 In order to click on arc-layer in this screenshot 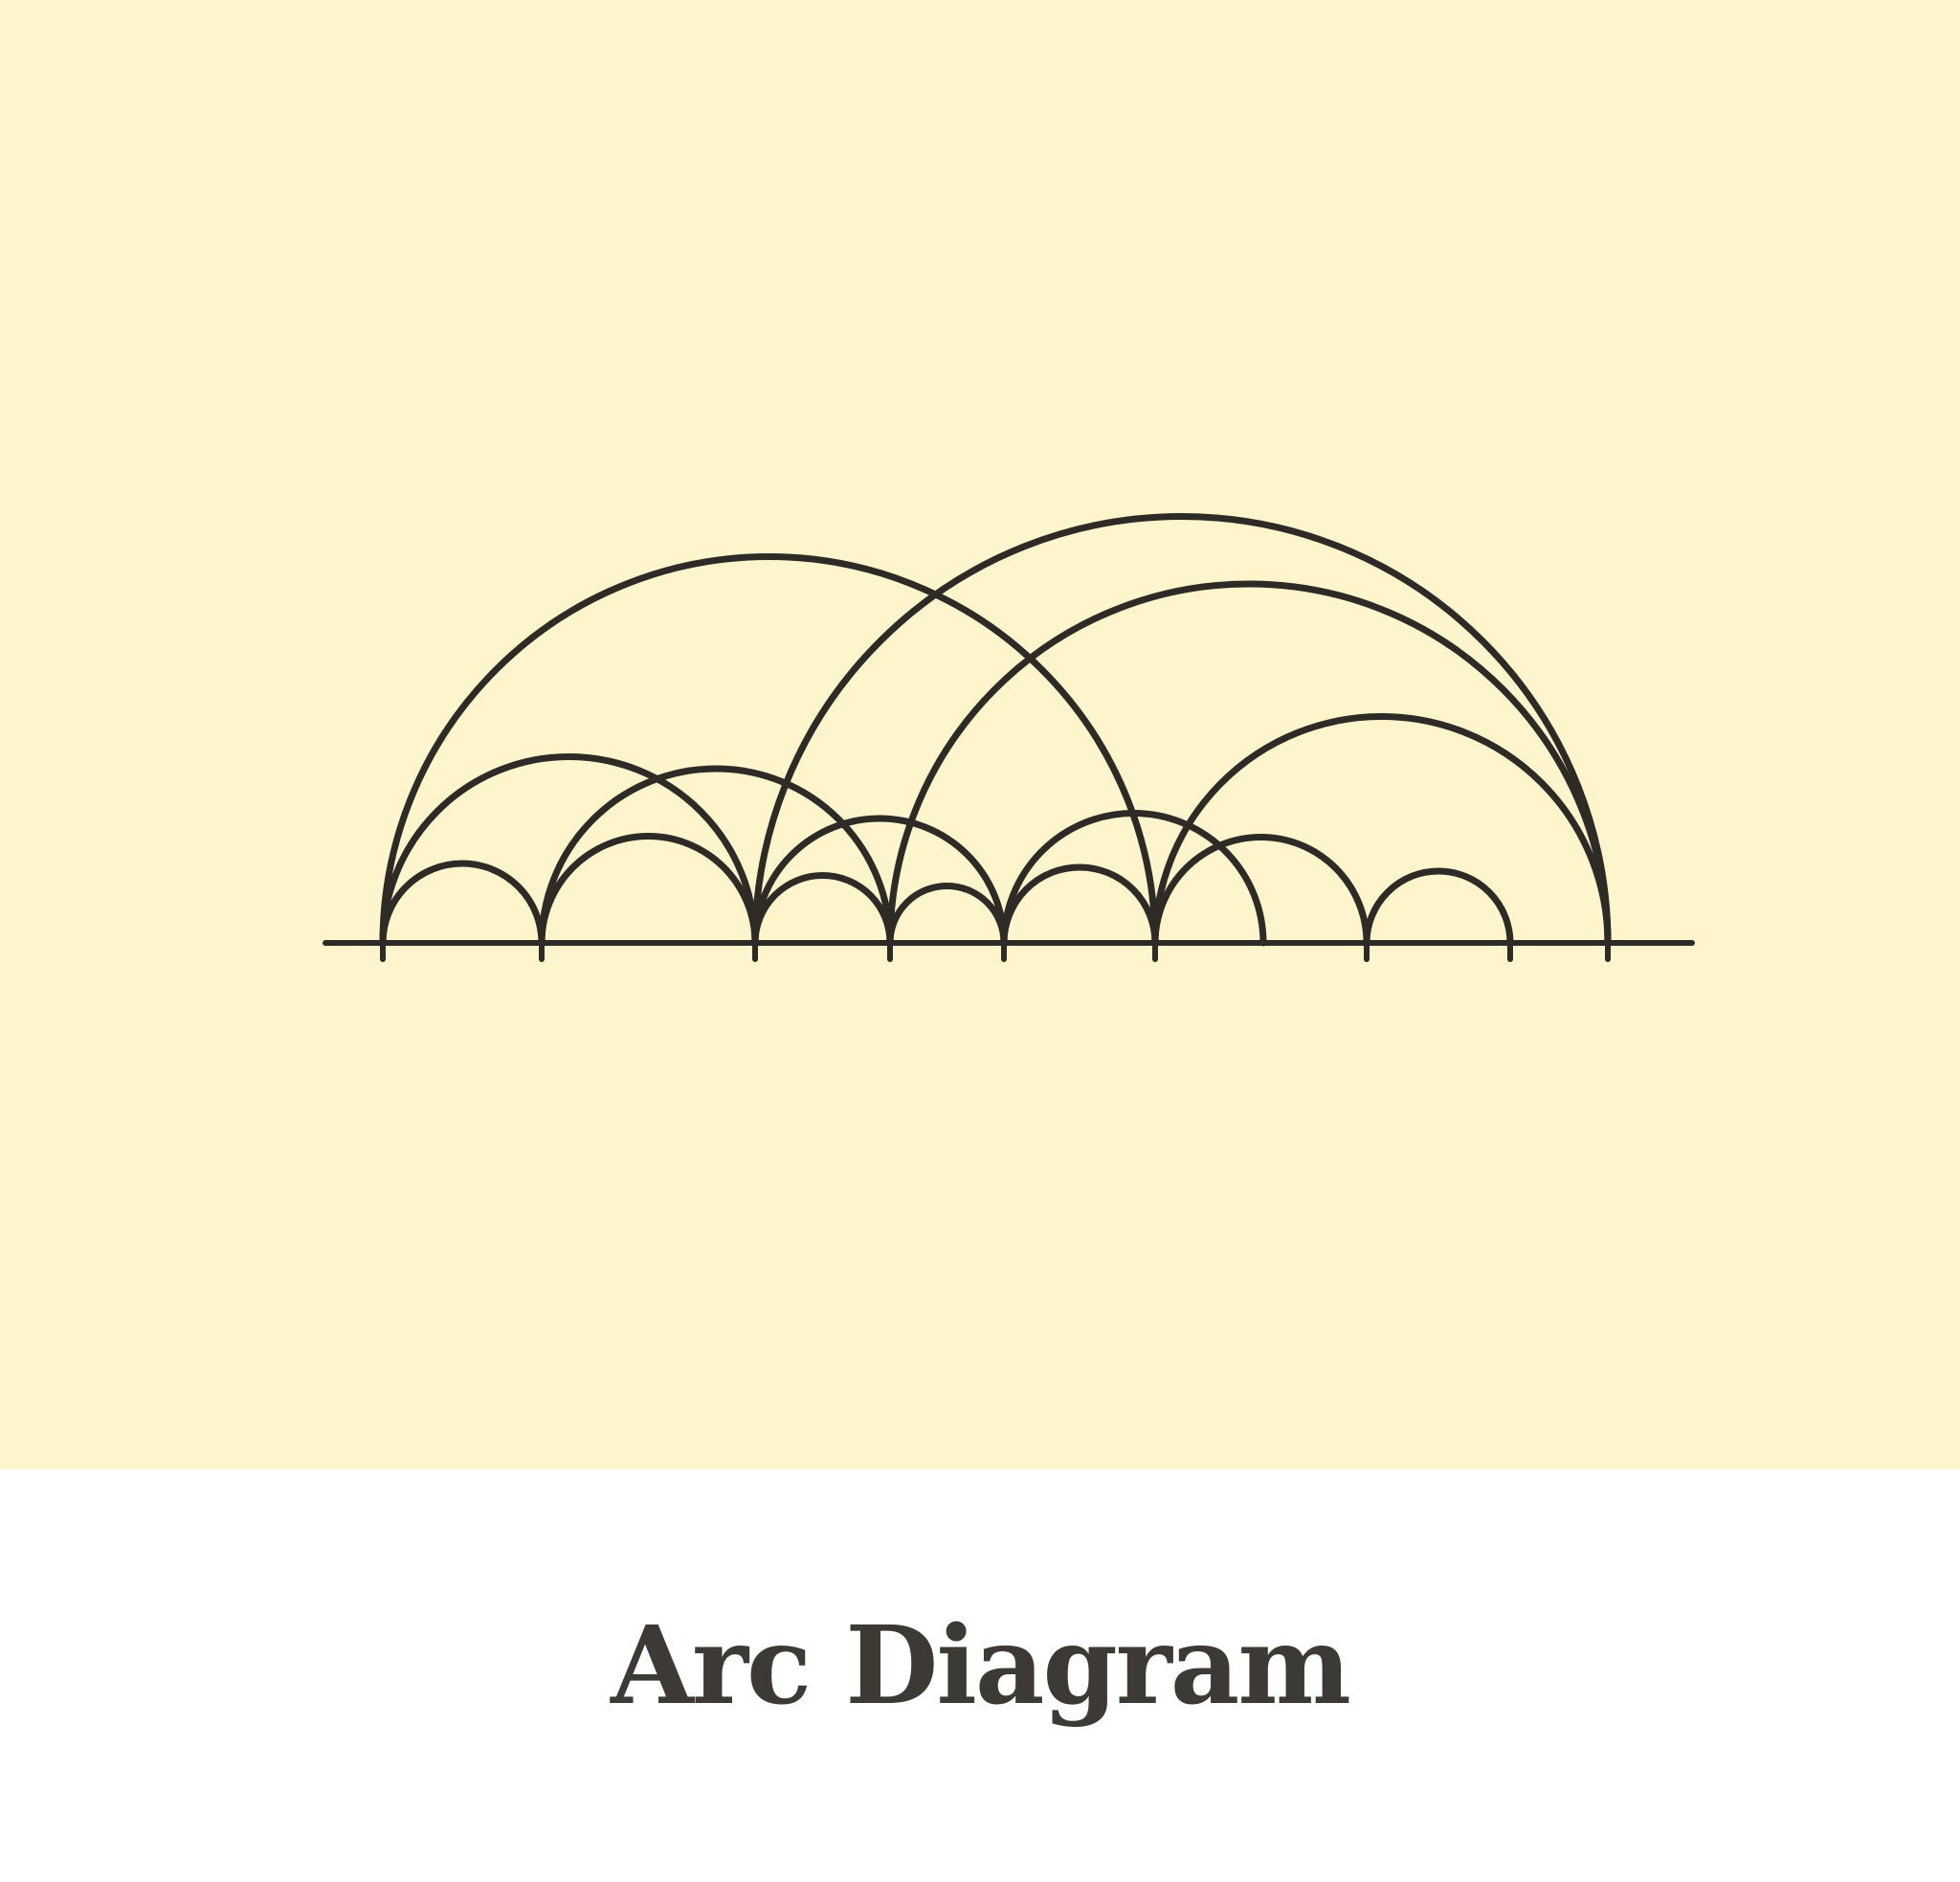, I will do `click(996, 730)`.